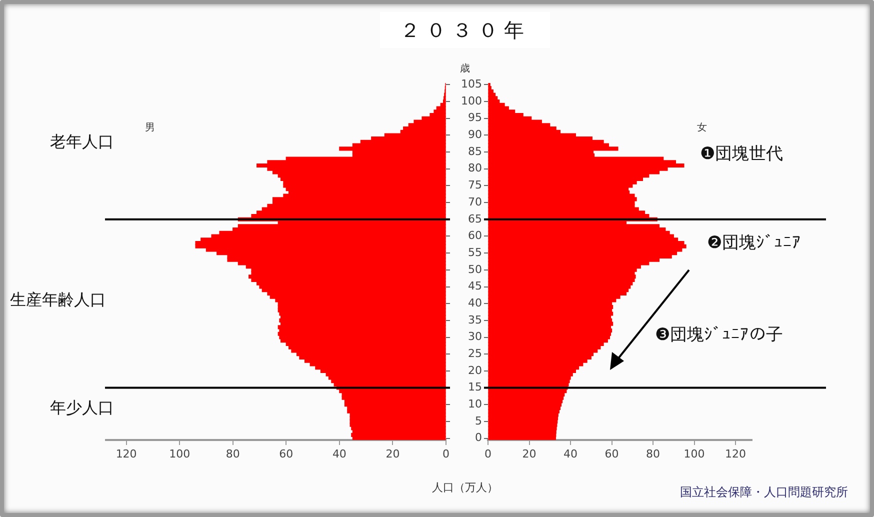 This screenshot has height=517, width=874. Describe the element at coordinates (764, 492) in the screenshot. I see `text: 国立社会保障・人口問題研究所` at that location.